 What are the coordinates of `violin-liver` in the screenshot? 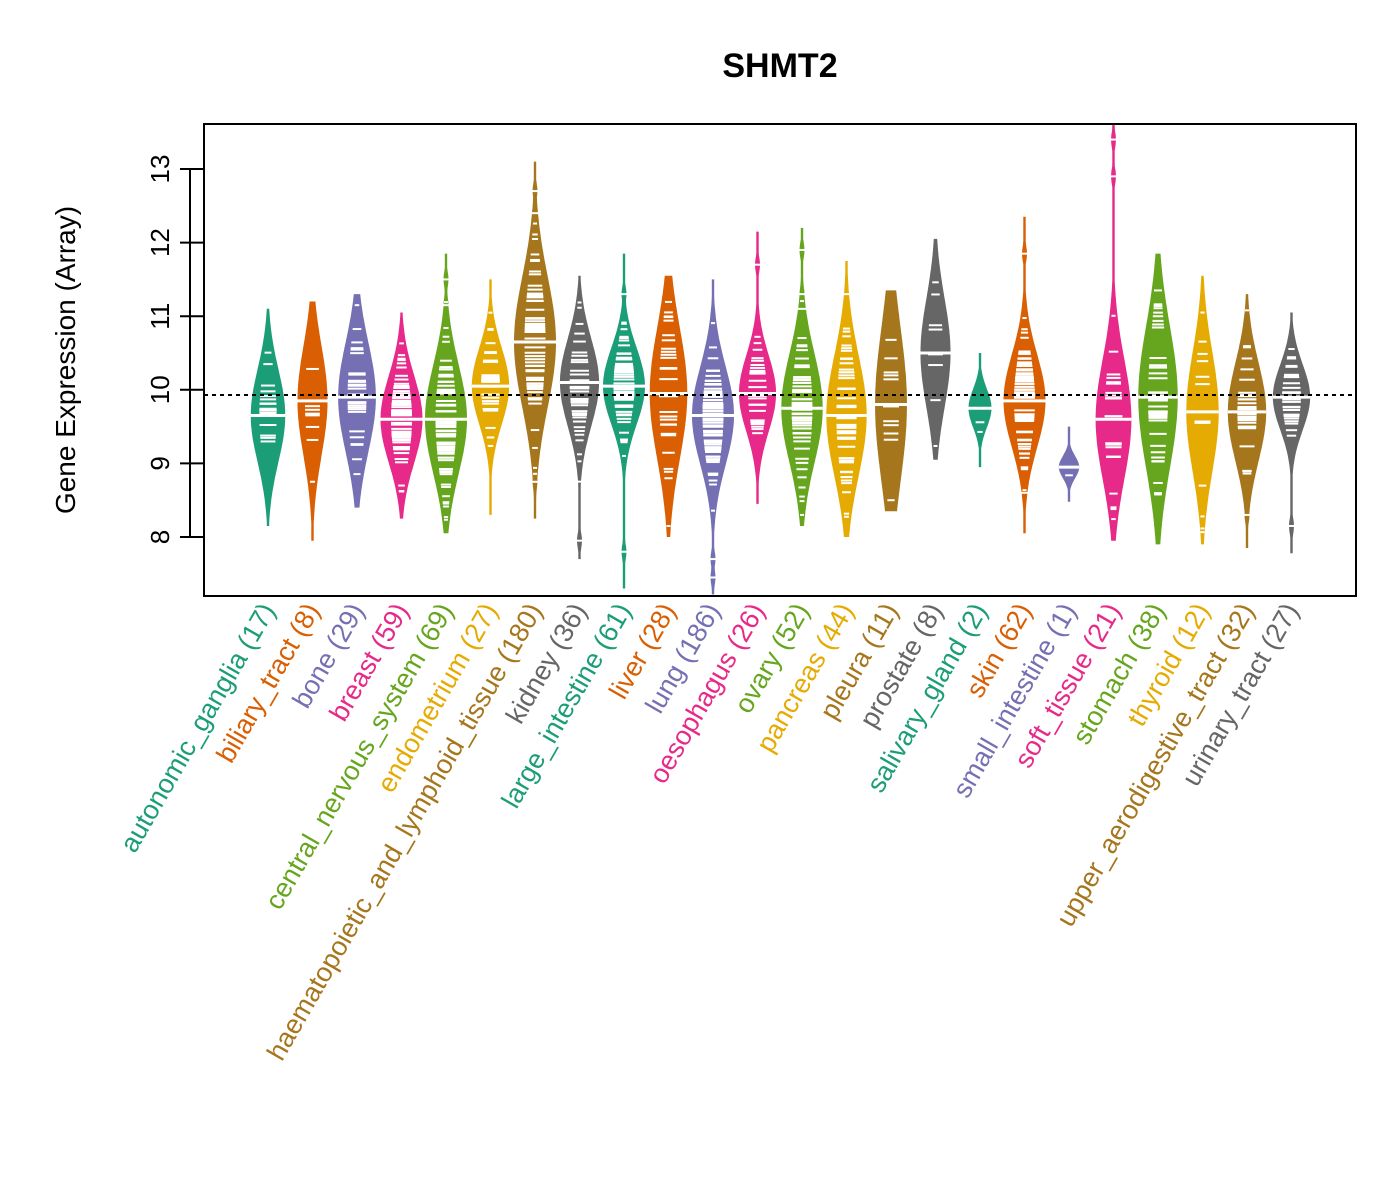 It's located at (668, 406).